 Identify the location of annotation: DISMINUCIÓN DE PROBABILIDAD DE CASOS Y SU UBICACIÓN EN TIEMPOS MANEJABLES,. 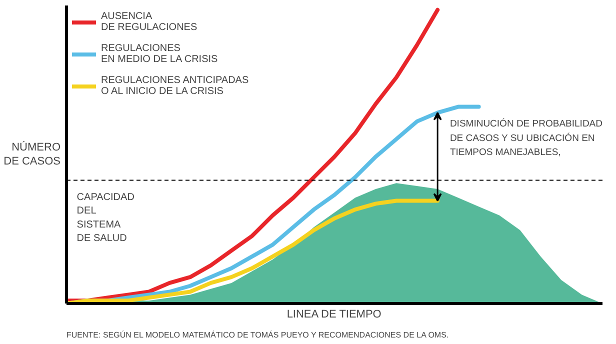
(526, 138).